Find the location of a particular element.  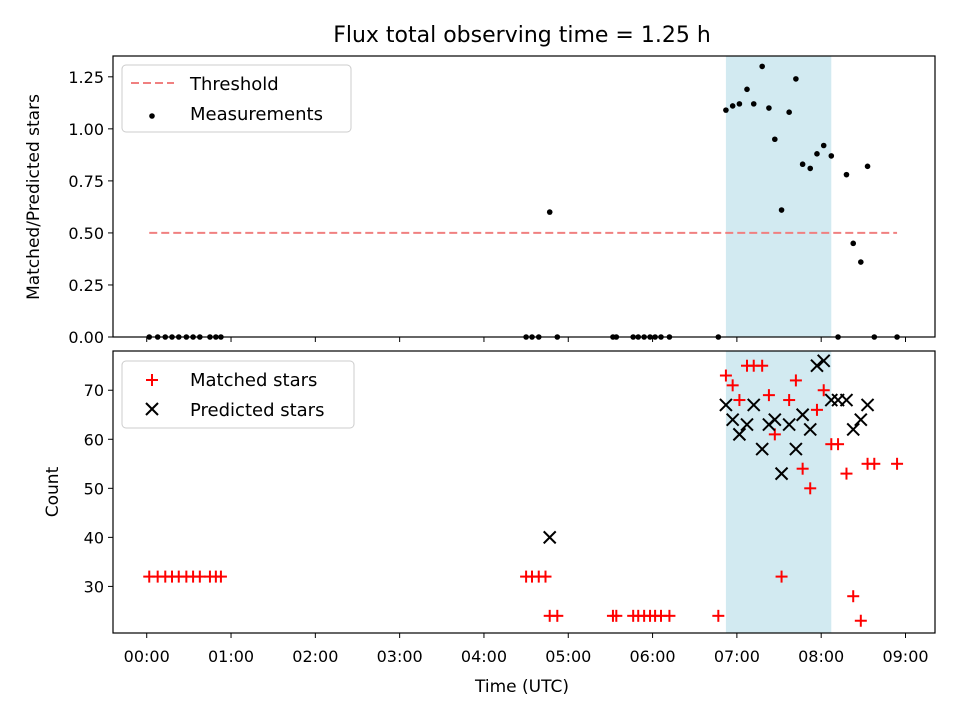

x-tick-label: 07:00 is located at coordinates (737, 656).